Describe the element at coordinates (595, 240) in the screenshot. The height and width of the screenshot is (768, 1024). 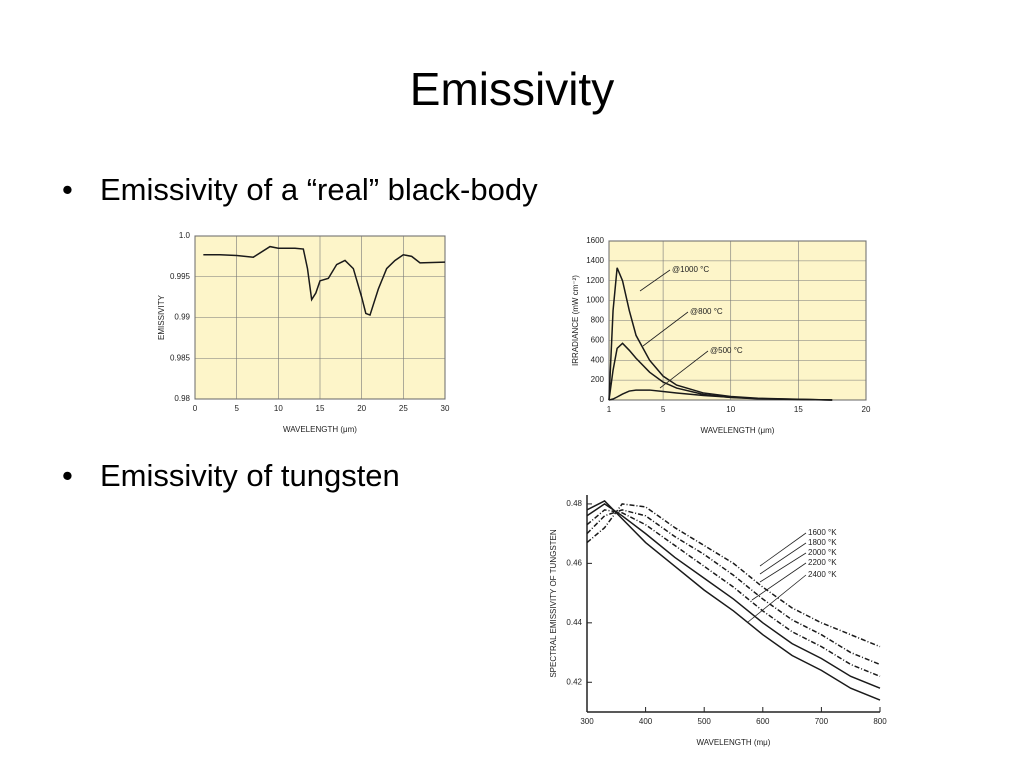
I see `y-tick-label: 1600` at that location.